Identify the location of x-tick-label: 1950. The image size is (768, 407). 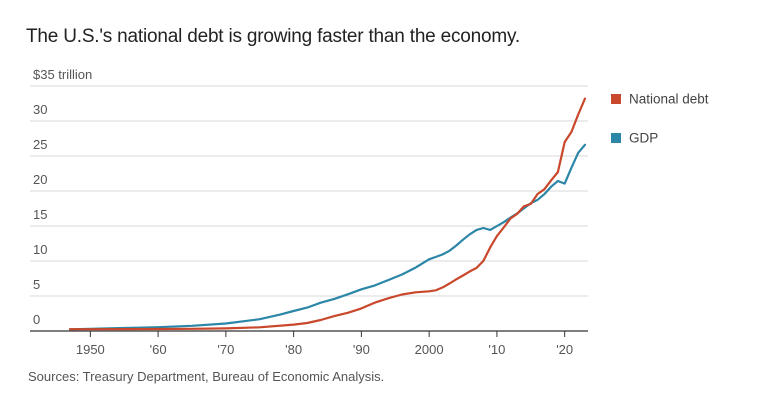
(90, 349).